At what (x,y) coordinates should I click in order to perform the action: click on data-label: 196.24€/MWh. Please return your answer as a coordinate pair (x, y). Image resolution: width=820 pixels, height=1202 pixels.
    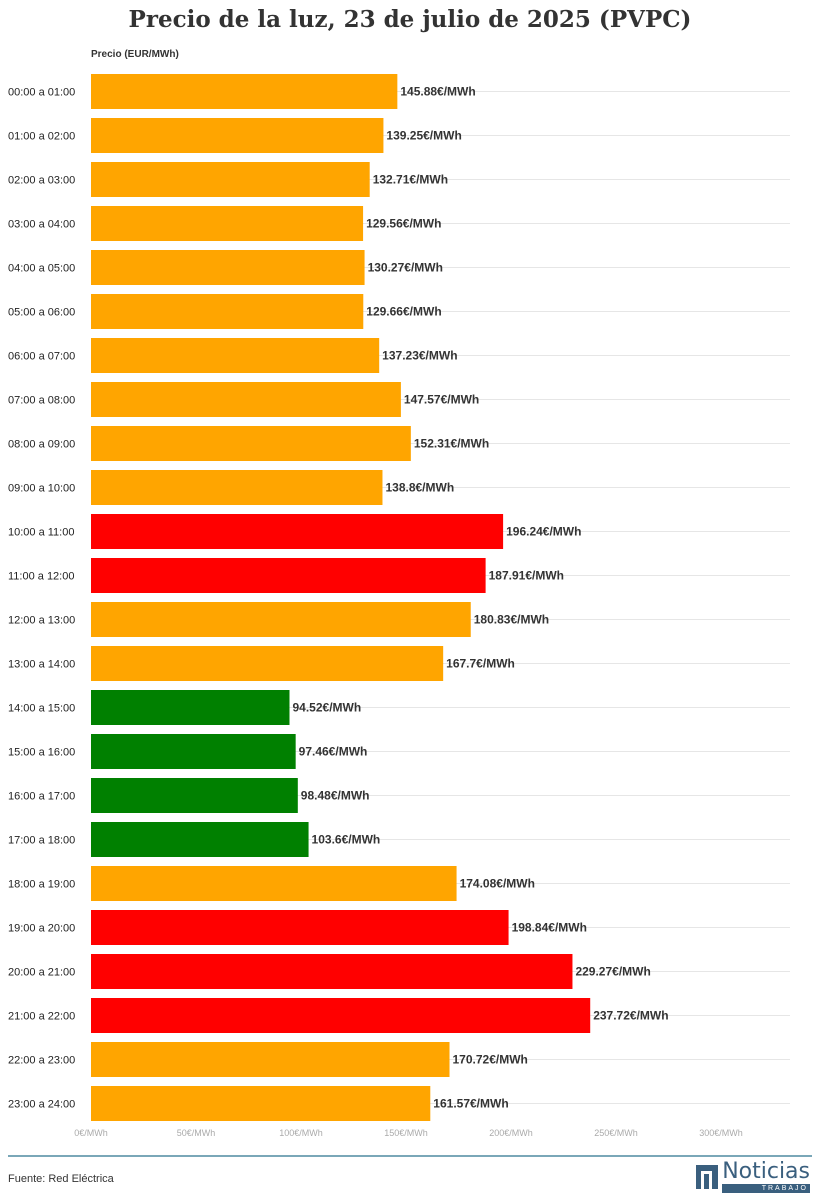
    Looking at the image, I should click on (543, 532).